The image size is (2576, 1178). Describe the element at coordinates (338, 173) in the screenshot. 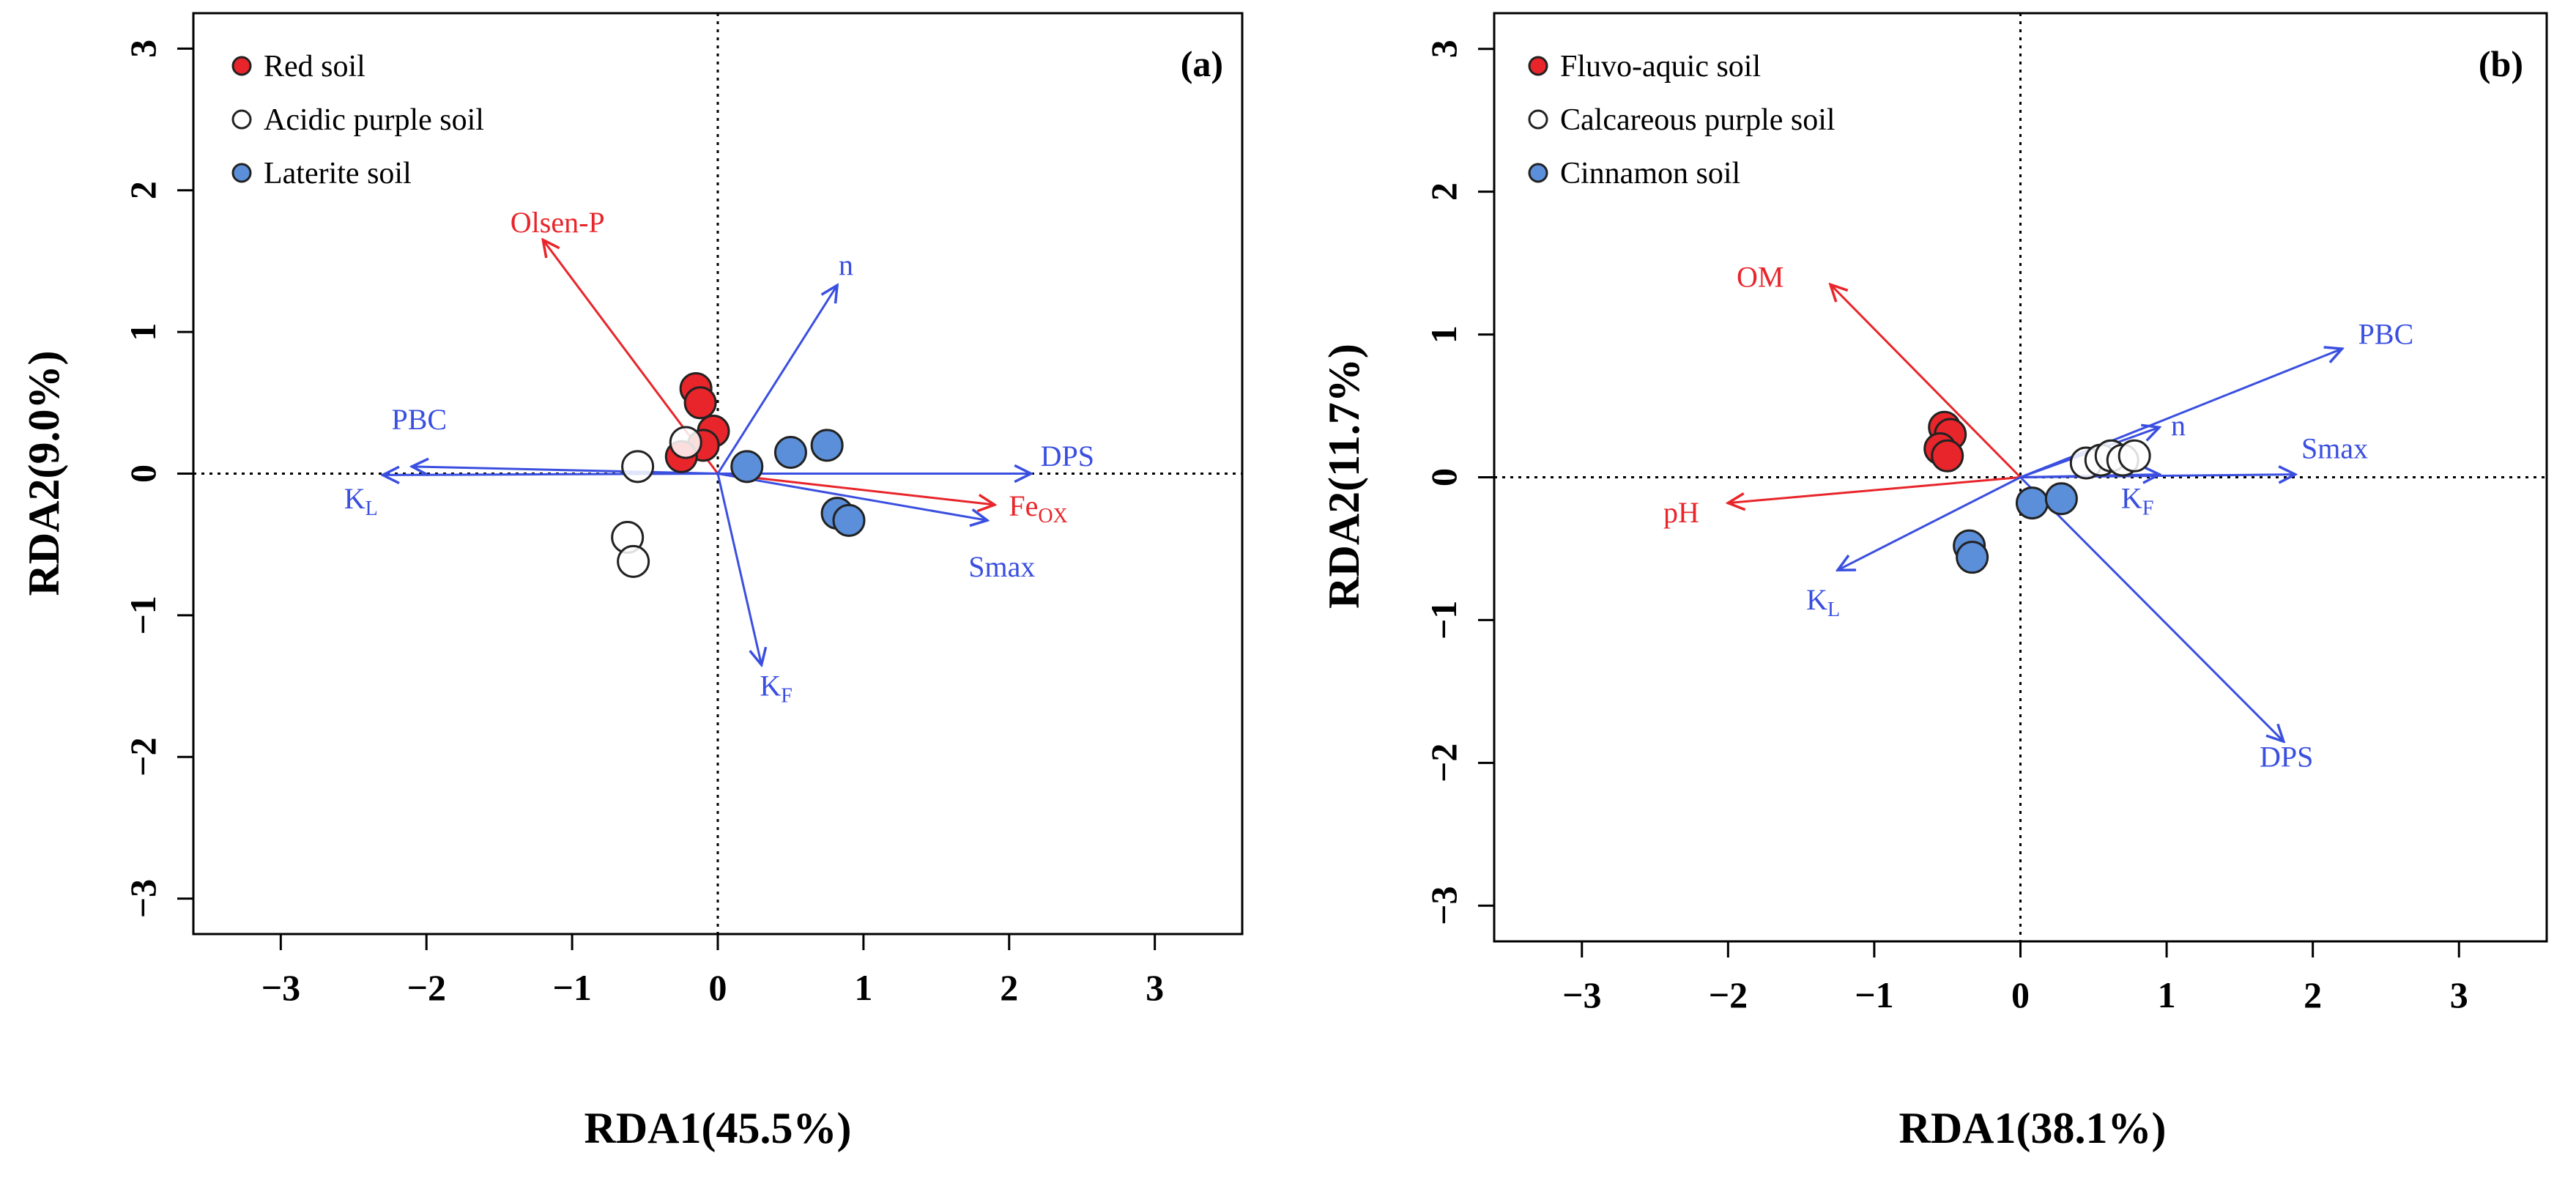

I see `legend-label: Laterite soil` at that location.